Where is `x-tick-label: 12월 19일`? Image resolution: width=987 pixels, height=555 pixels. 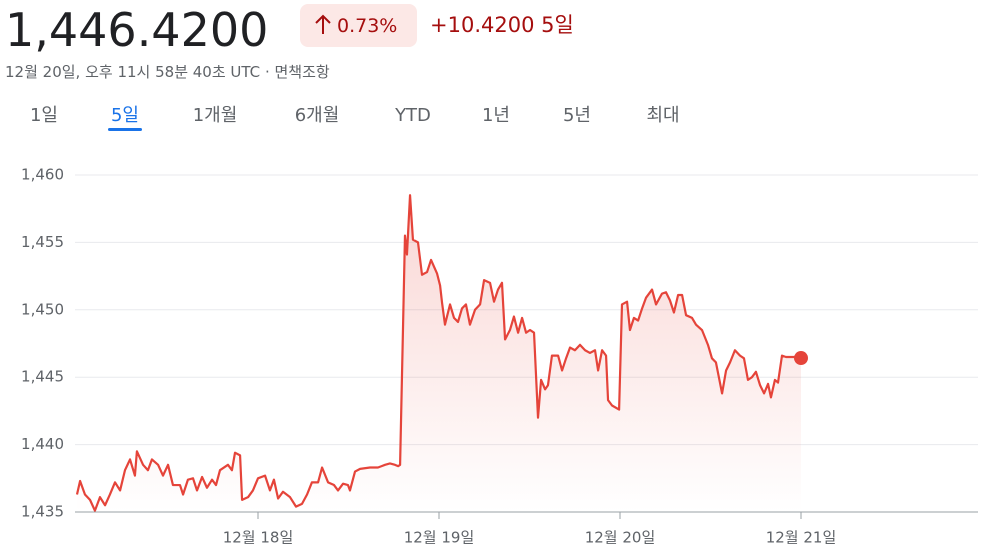
x-tick-label: 12월 19일 is located at coordinates (439, 538).